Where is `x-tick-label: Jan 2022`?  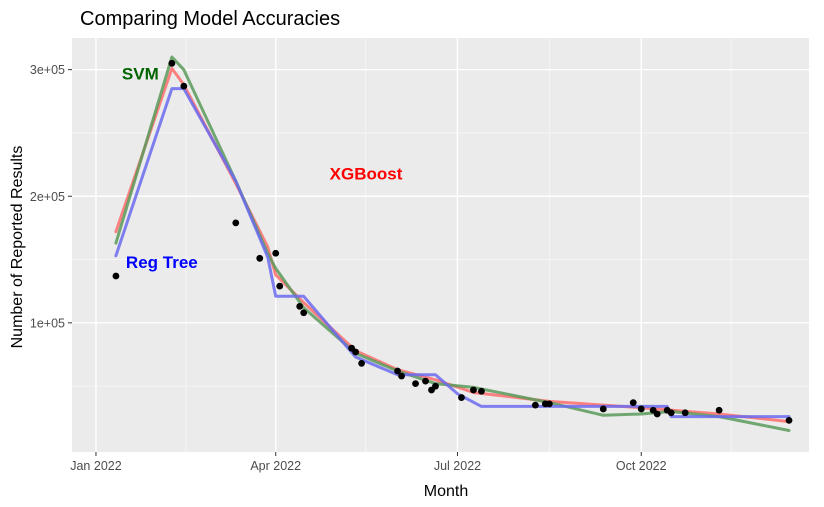 x-tick-label: Jan 2022 is located at coordinates (95, 466).